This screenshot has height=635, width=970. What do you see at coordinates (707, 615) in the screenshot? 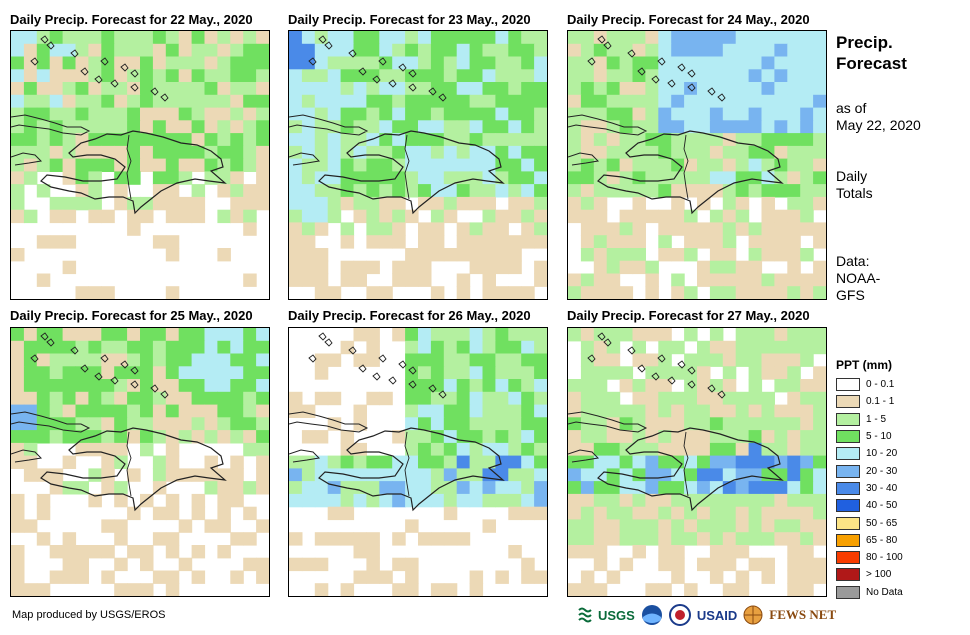
I see `logo-strip: USGS USAID FEWS NET` at bounding box center [707, 615].